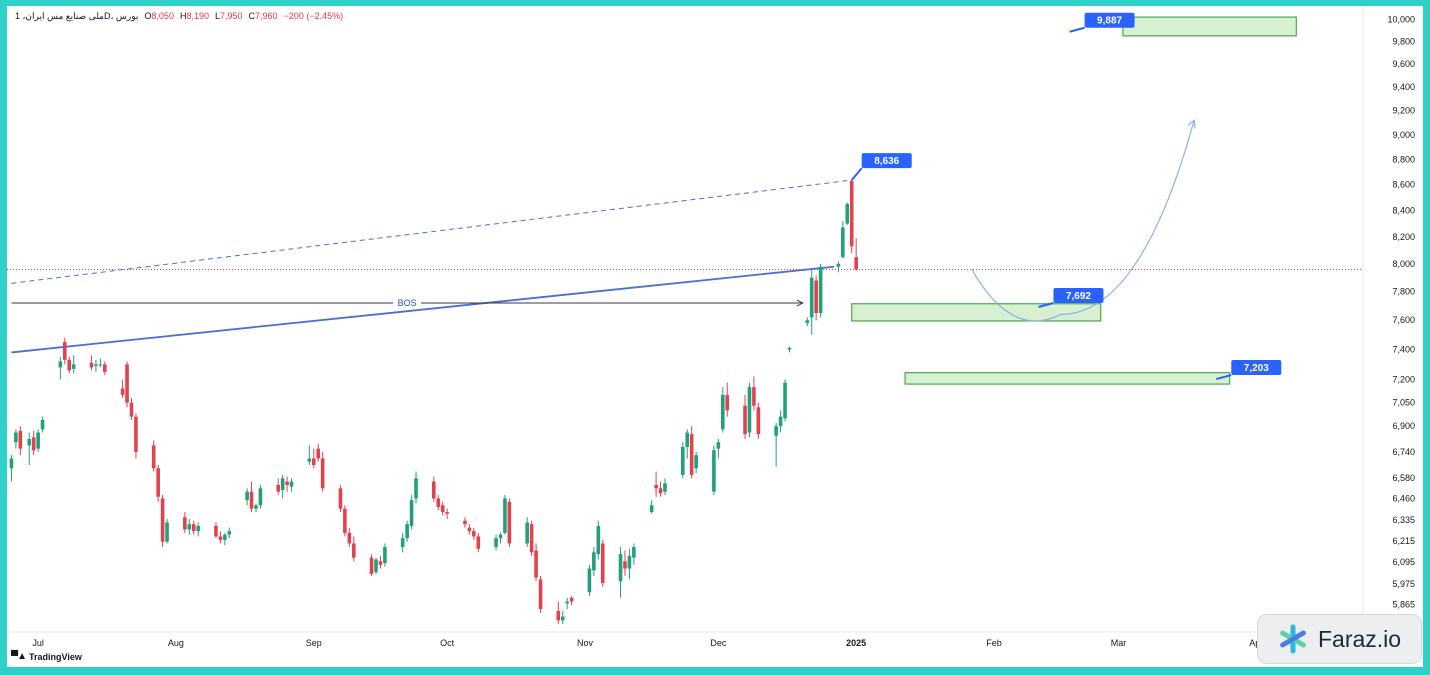  What do you see at coordinates (1403, 380) in the screenshot?
I see `price-tick-label: 7,200` at bounding box center [1403, 380].